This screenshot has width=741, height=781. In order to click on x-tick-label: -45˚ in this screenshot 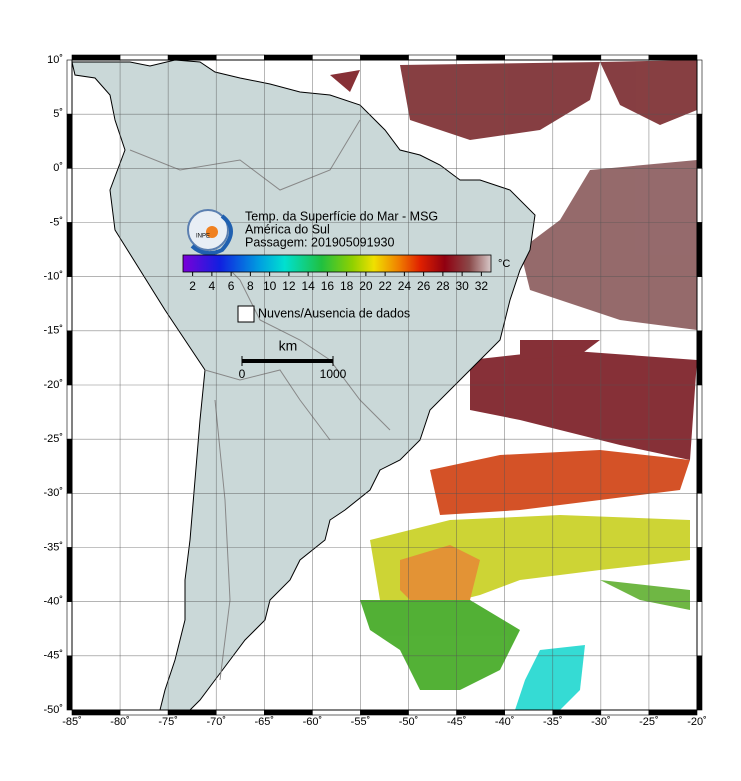, I will do `click(457, 722)`.